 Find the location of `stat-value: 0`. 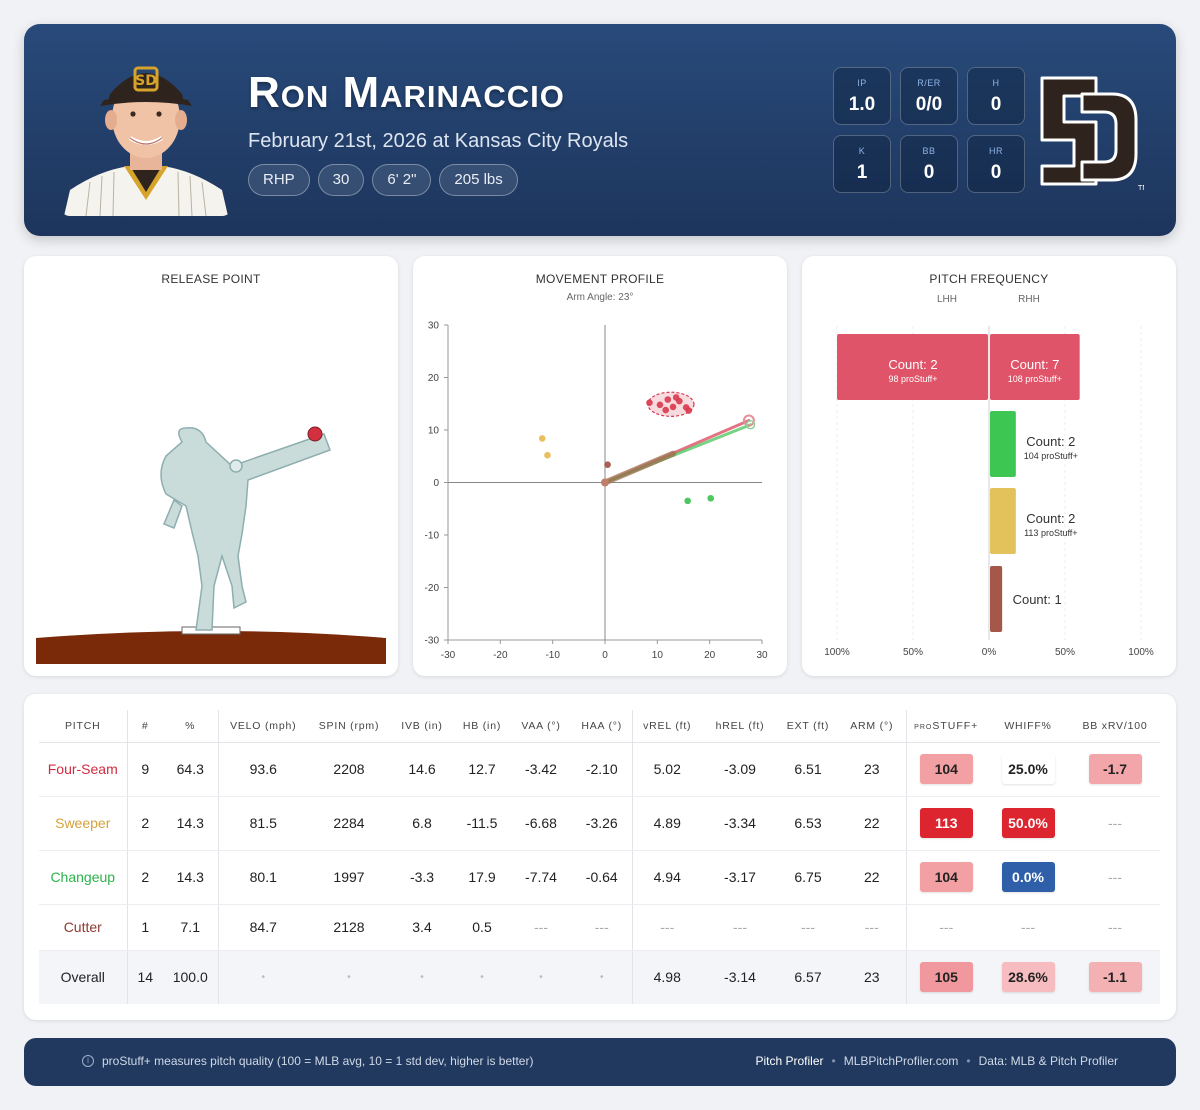

stat-value: 0 is located at coordinates (996, 172).